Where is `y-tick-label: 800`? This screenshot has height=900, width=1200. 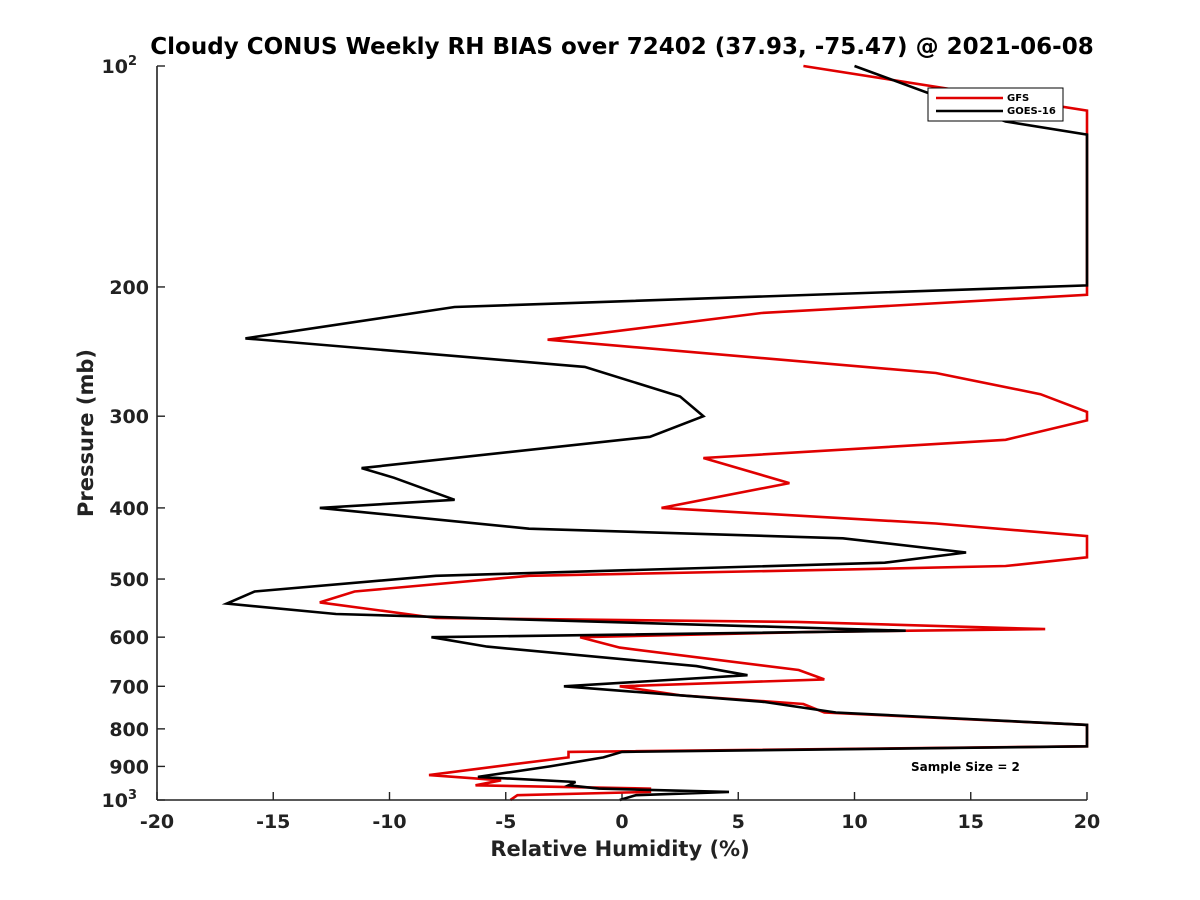
y-tick-label: 800 is located at coordinates (129, 730).